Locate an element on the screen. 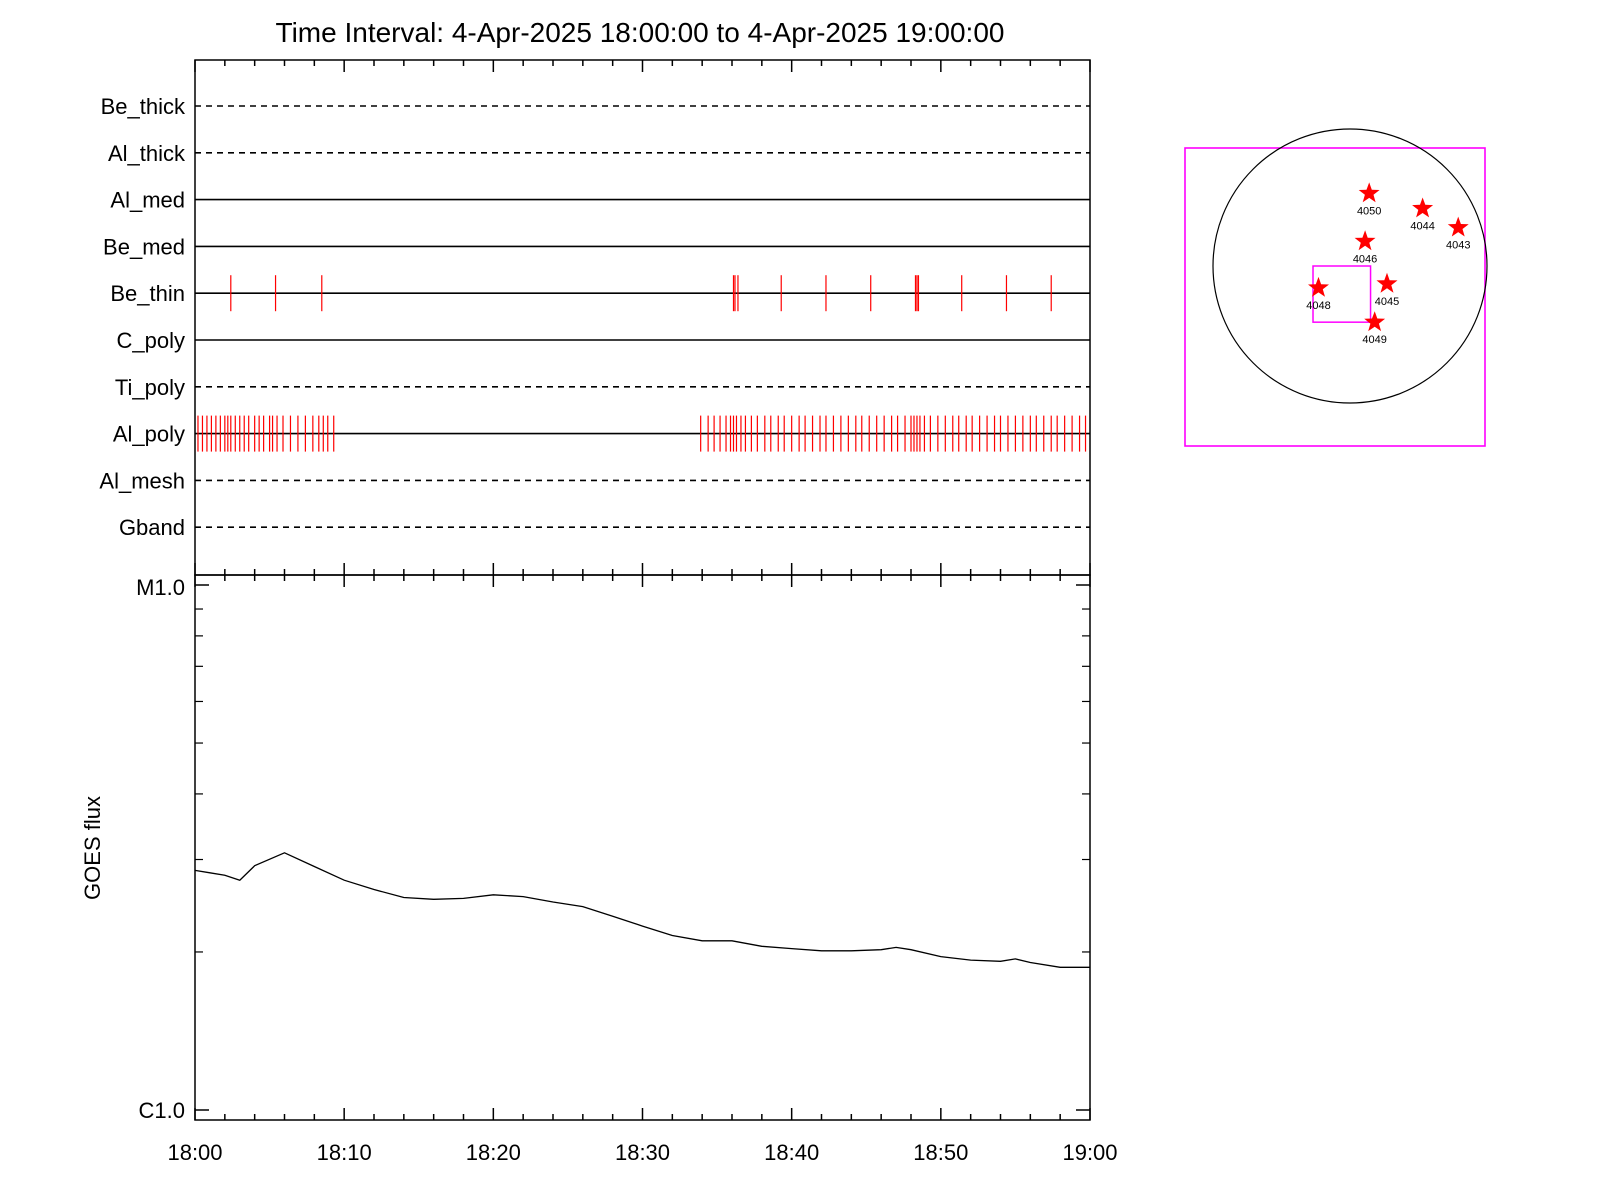 Image resolution: width=1600 pixels, height=1200 pixels. row-label-Al_thick: Al_thick is located at coordinates (147, 153).